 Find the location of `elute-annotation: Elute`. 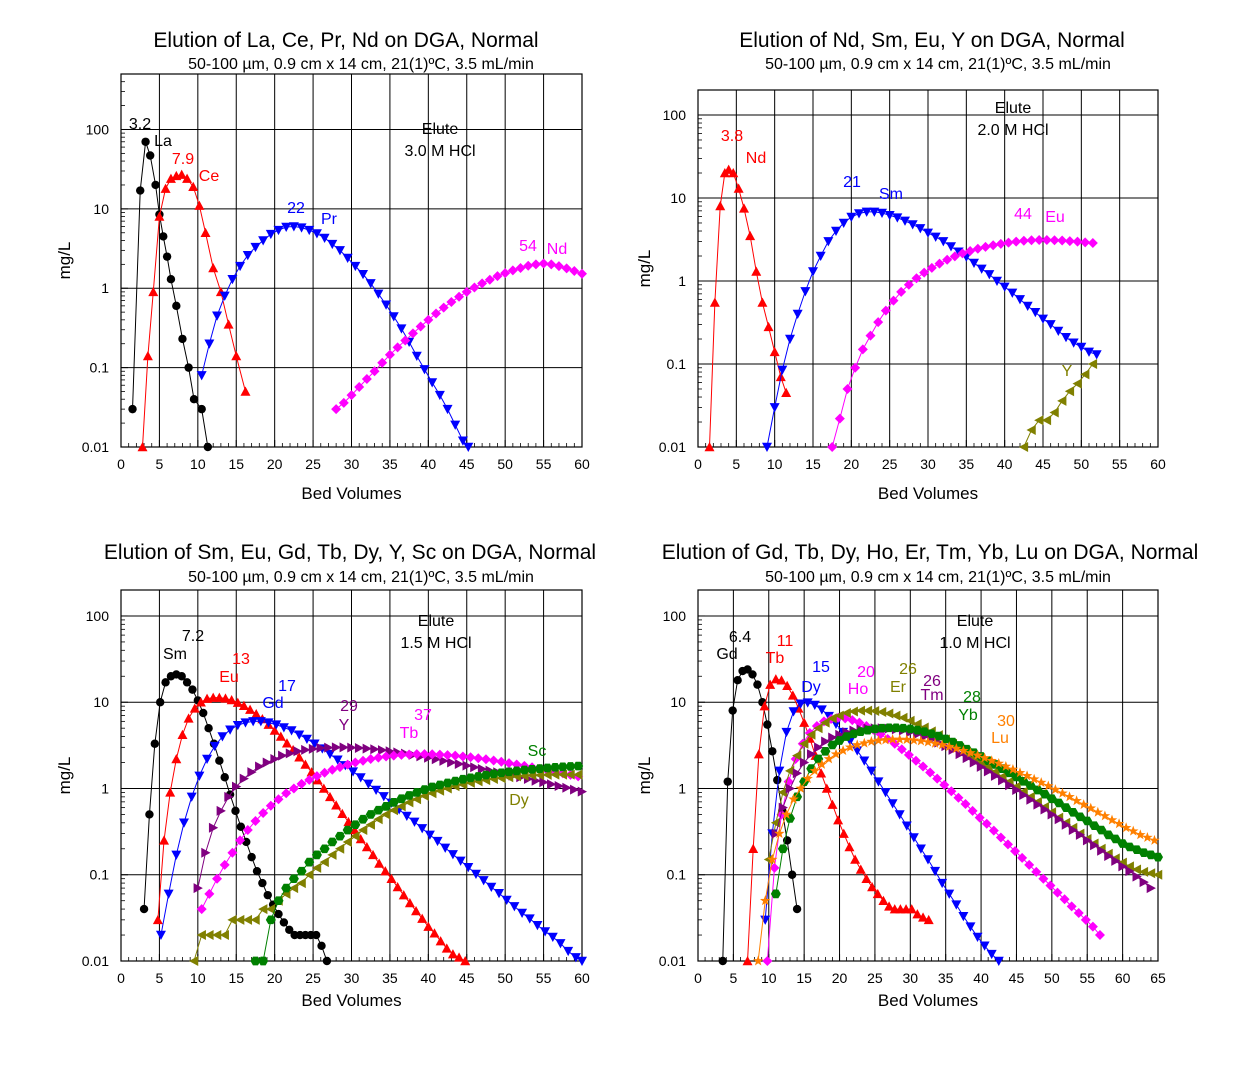

elute-annotation: Elute is located at coordinates (436, 621).